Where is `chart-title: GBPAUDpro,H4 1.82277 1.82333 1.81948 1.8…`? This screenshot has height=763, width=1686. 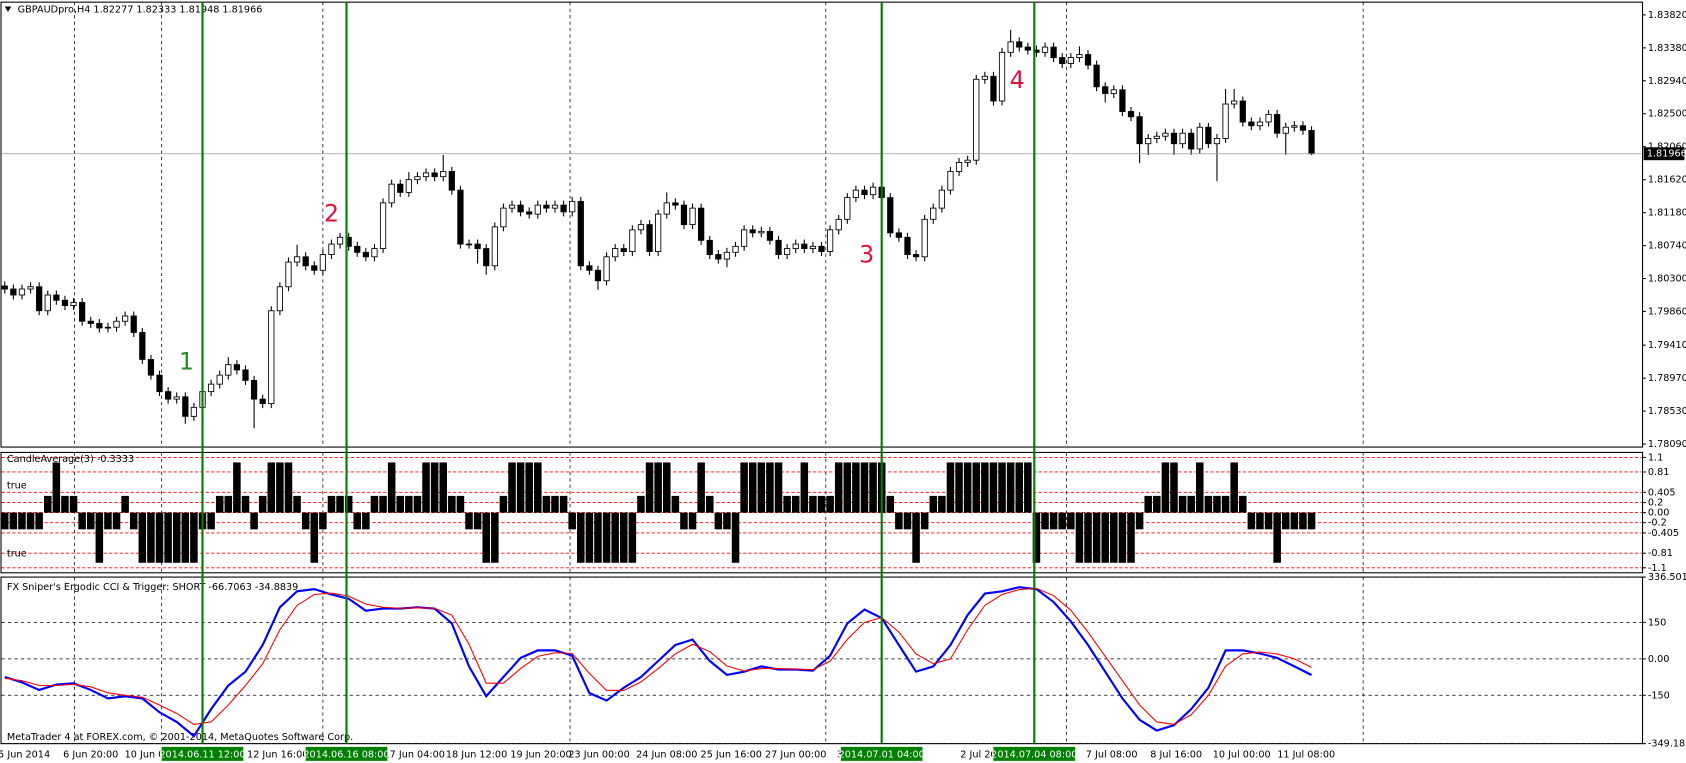 chart-title: GBPAUDpro,H4 1.82277 1.82333 1.81948 1.8… is located at coordinates (140, 10).